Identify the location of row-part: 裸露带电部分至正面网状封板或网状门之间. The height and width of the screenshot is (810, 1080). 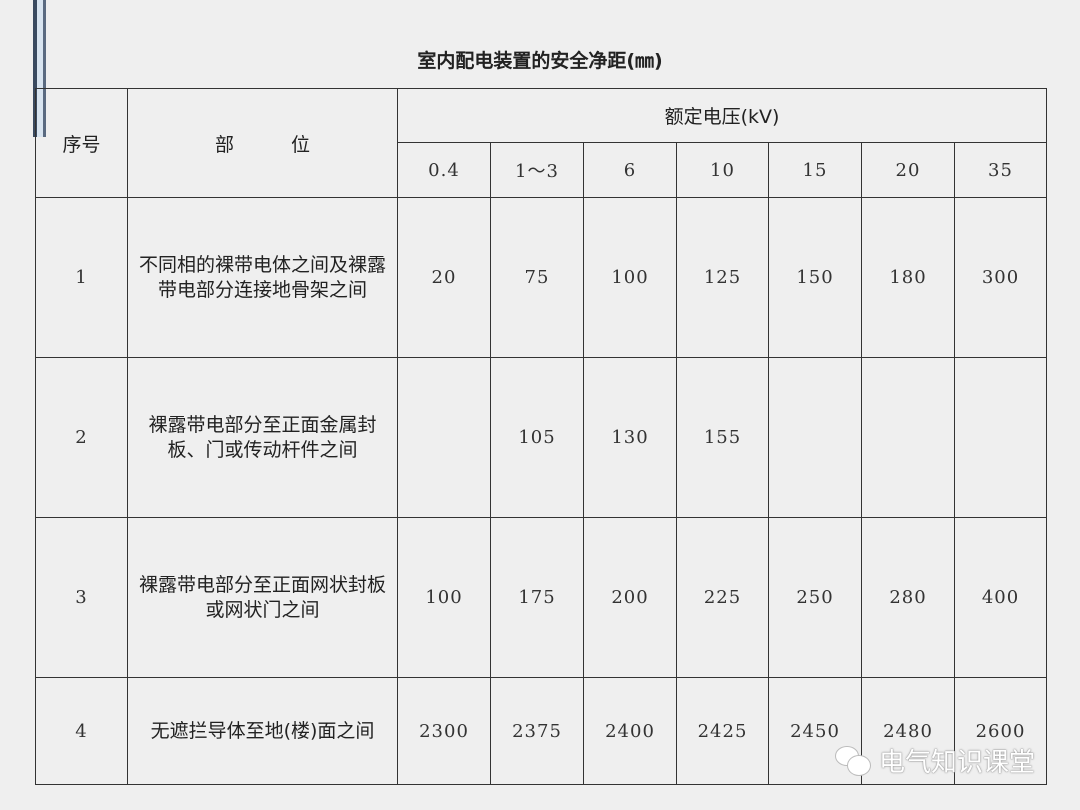
(262, 597).